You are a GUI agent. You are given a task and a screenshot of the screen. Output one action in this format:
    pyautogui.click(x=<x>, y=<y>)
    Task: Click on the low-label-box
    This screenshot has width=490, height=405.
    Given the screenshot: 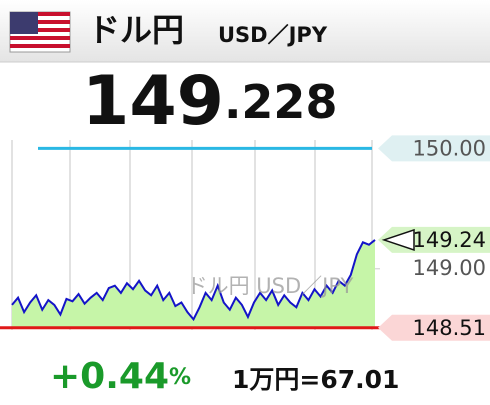 What is the action you would take?
    pyautogui.click(x=434, y=327)
    